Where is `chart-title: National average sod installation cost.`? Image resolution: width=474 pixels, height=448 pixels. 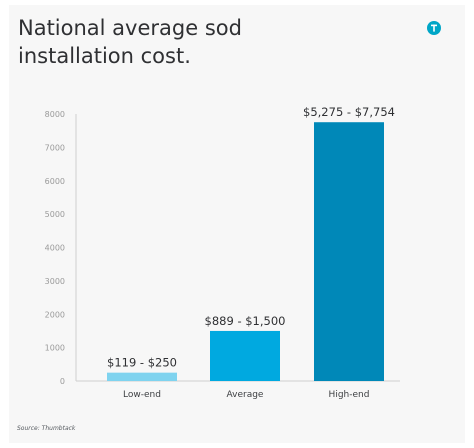 chart-title: National average sod installation cost. is located at coordinates (198, 42).